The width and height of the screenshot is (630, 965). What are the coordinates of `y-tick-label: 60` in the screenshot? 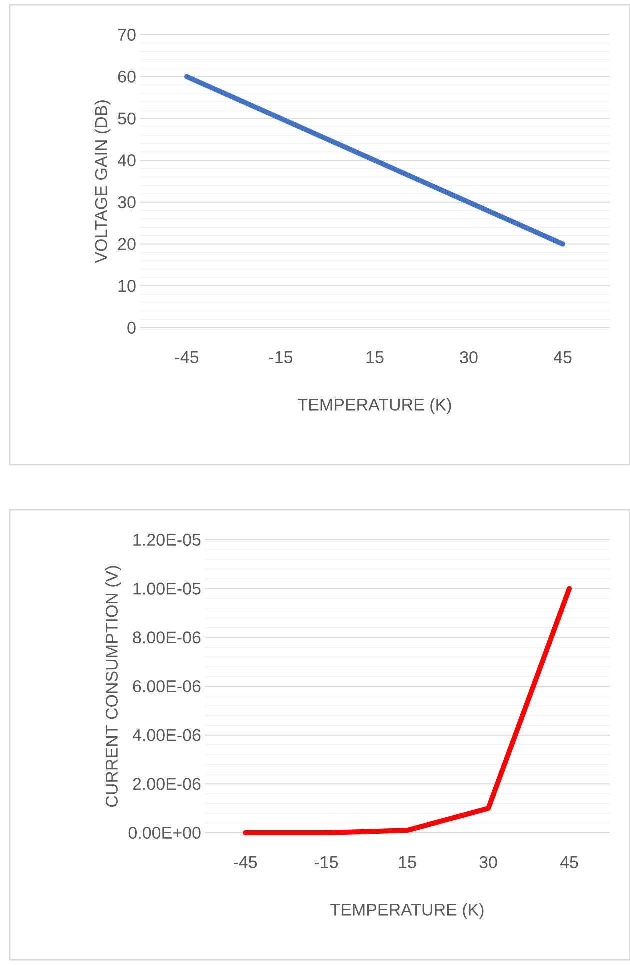 It's located at (127, 76).